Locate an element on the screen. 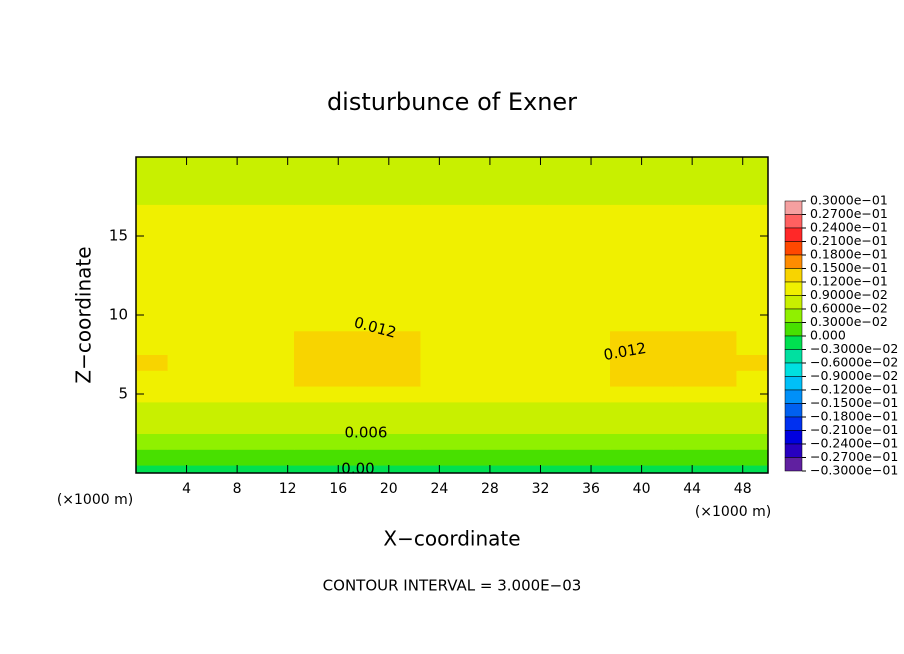  colorbar-label: −0.6000e−02 is located at coordinates (854, 362).